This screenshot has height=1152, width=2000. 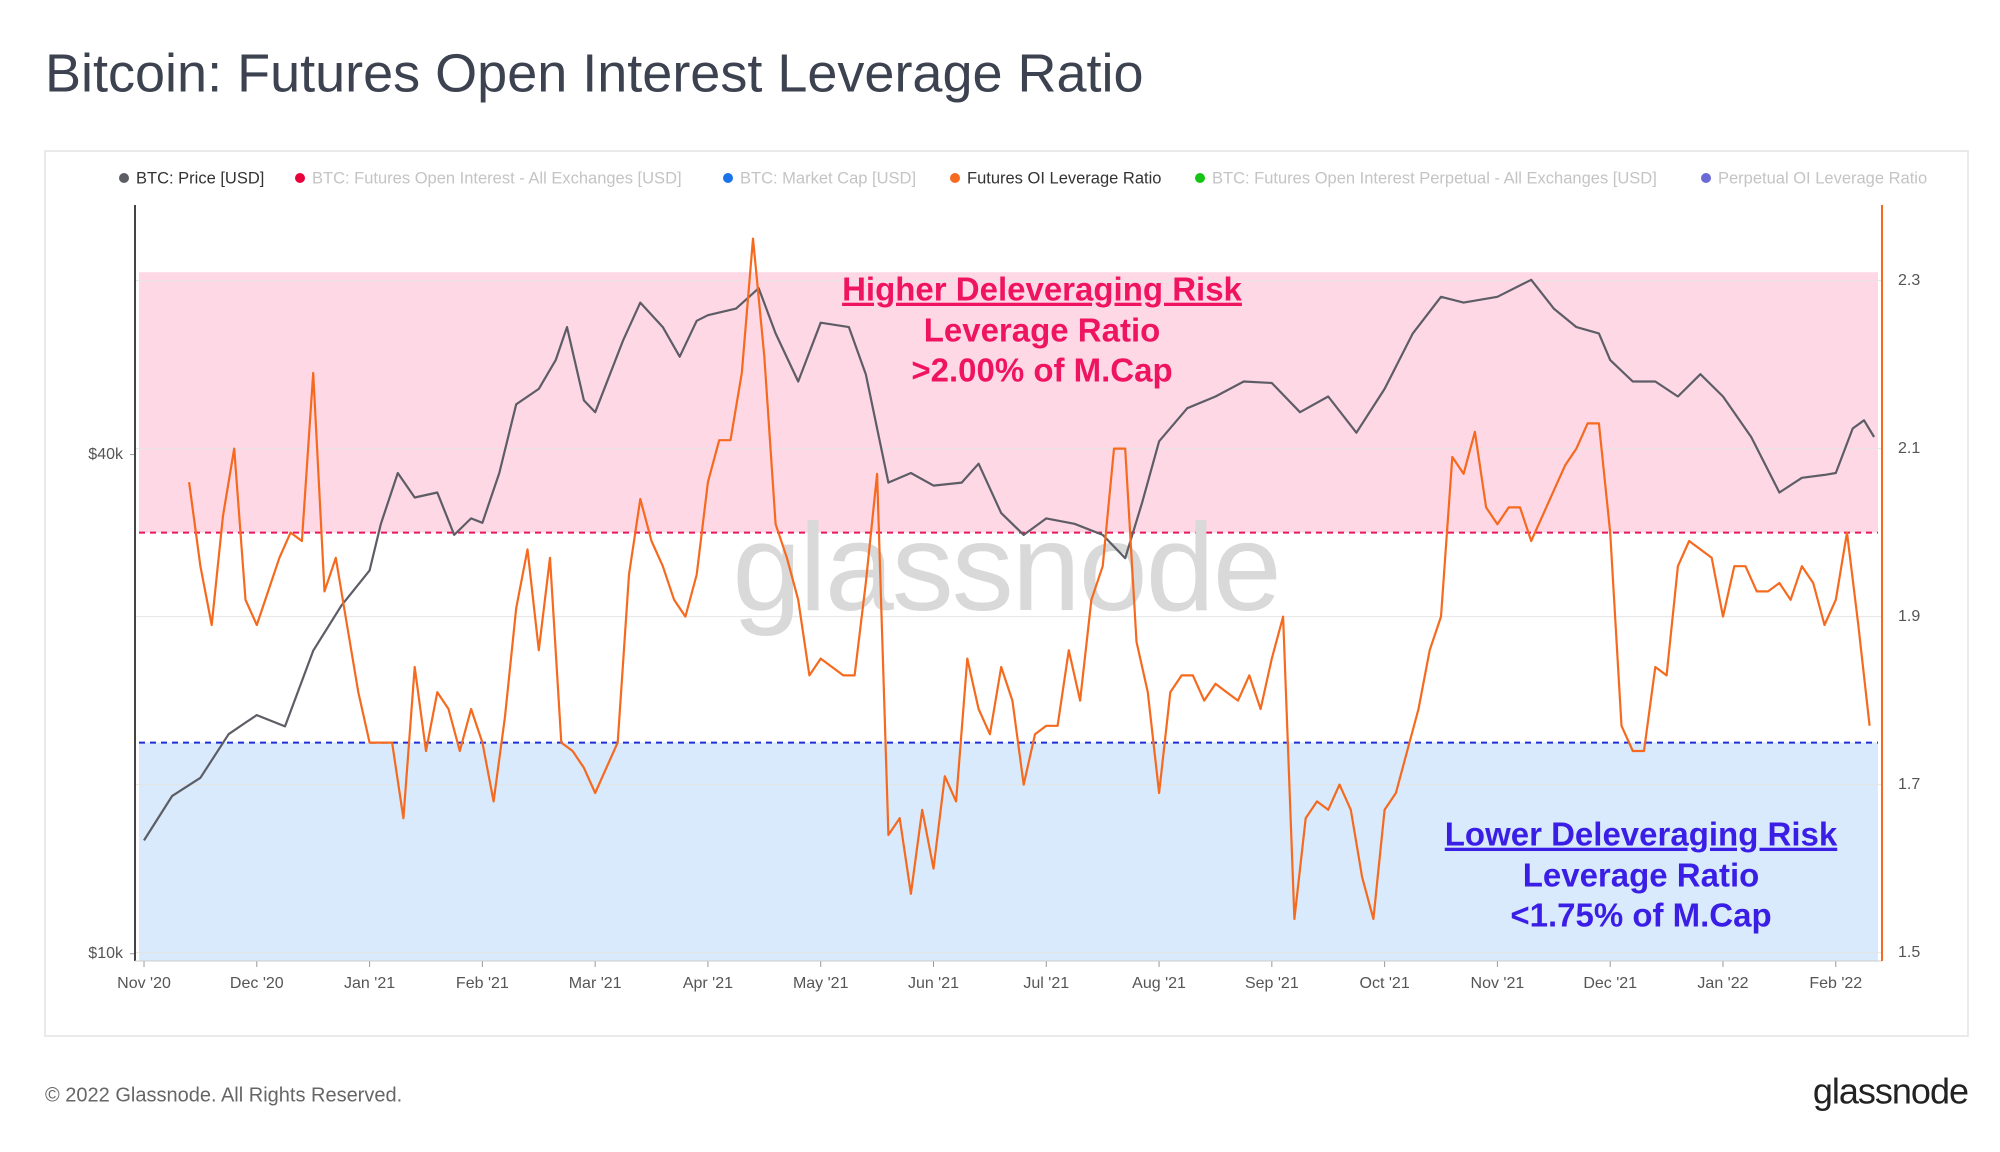 I want to click on annotation-text: Higher Deleveraging Risk, so click(x=1042, y=289).